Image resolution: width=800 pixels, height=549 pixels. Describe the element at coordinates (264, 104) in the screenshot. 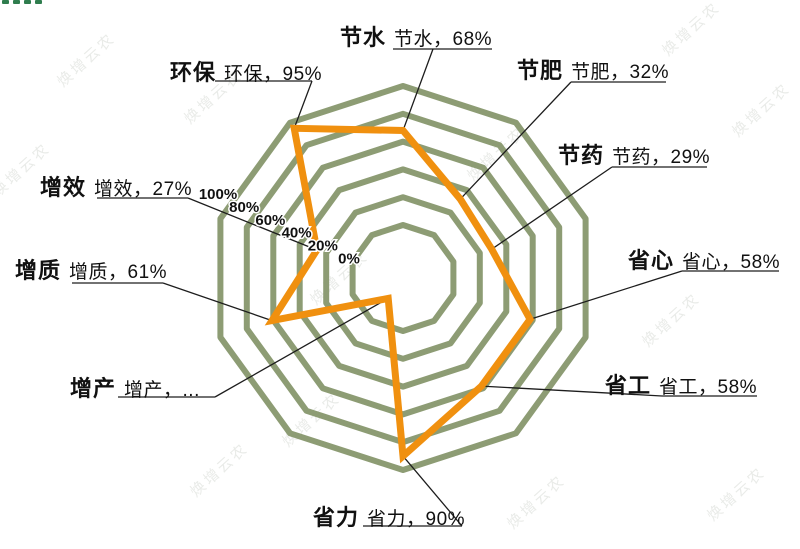

I see `leader-line-eco-friendly` at that location.